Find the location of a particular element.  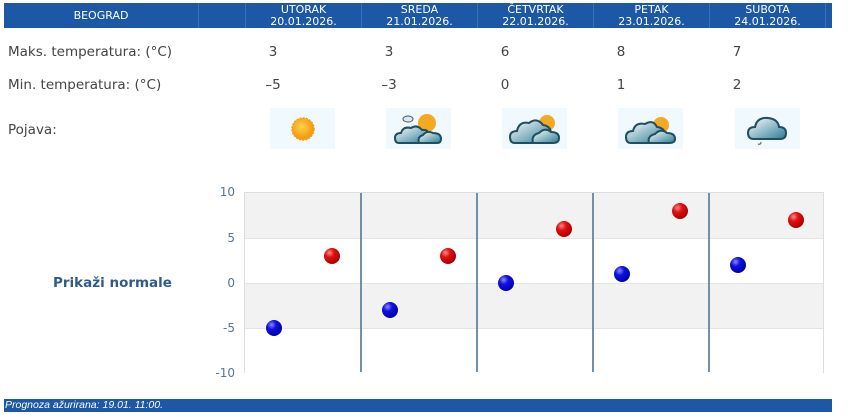

max-temp-label: Maks. temperatura: (°C) is located at coordinates (90, 52).